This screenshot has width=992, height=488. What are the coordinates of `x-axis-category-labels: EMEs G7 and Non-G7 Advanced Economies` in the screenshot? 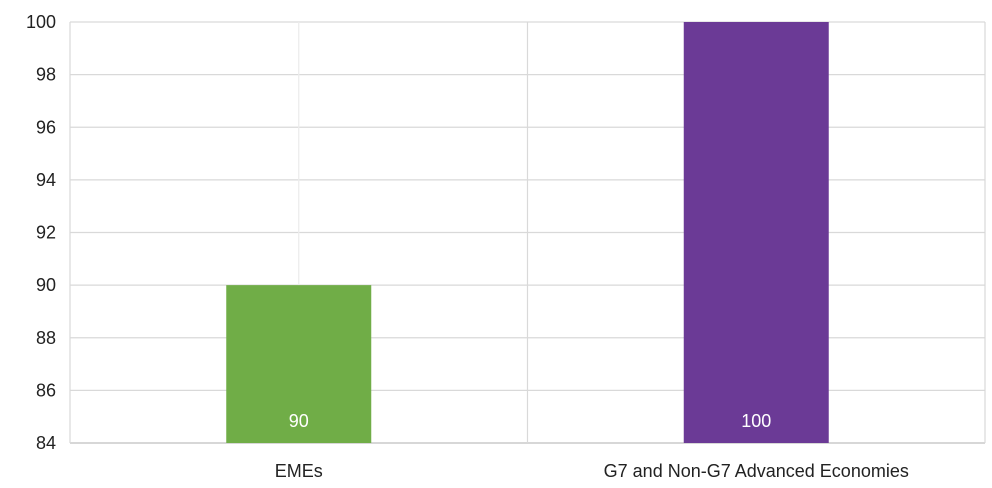 It's located at (592, 471).